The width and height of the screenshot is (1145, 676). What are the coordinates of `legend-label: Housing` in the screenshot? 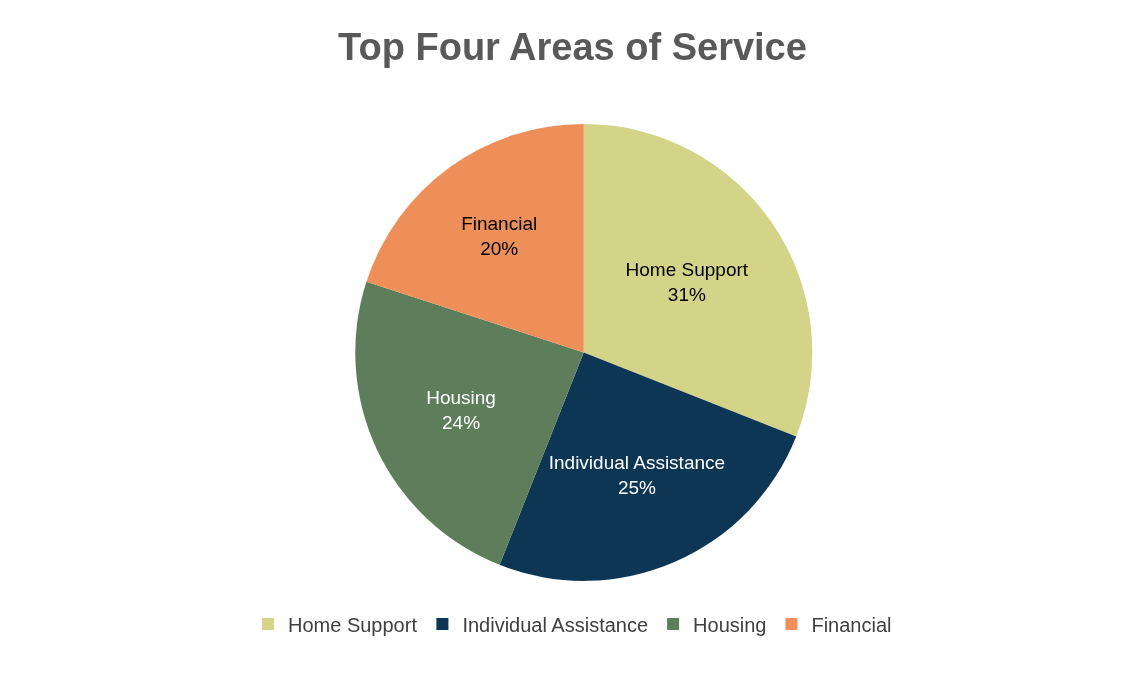 It's located at (730, 624).